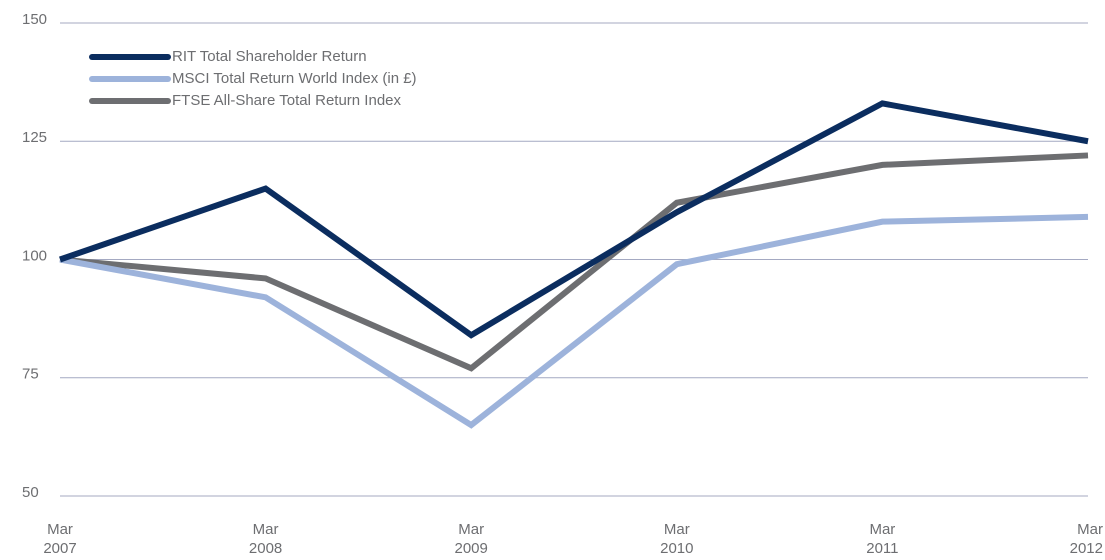 This screenshot has width=1105, height=560. I want to click on y-tick-label: 125, so click(34, 137).